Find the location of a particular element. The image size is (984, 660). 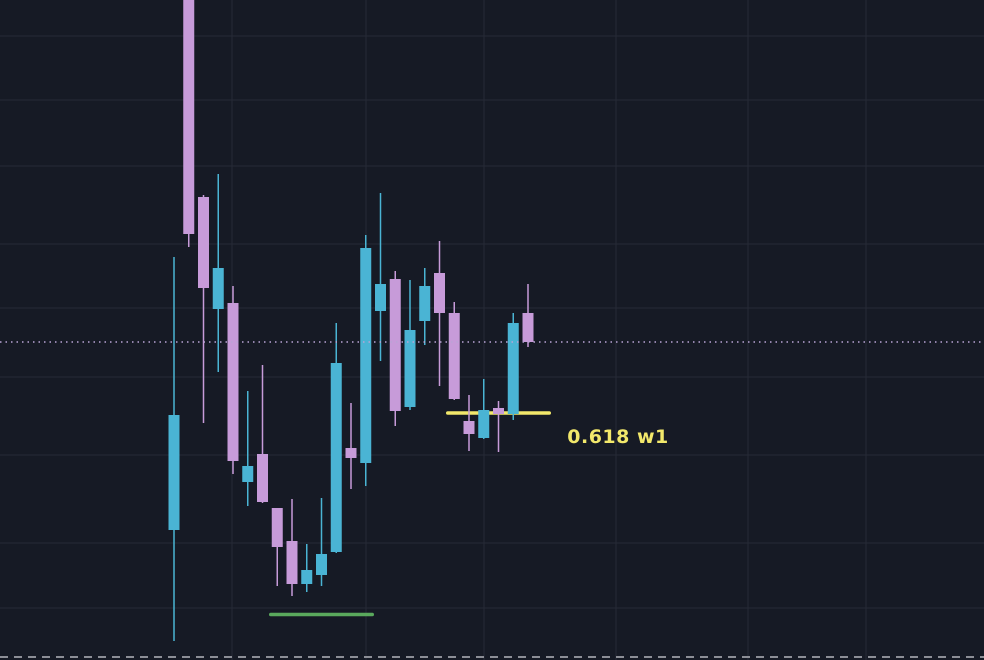

horizontal-levels is located at coordinates (410, 514).